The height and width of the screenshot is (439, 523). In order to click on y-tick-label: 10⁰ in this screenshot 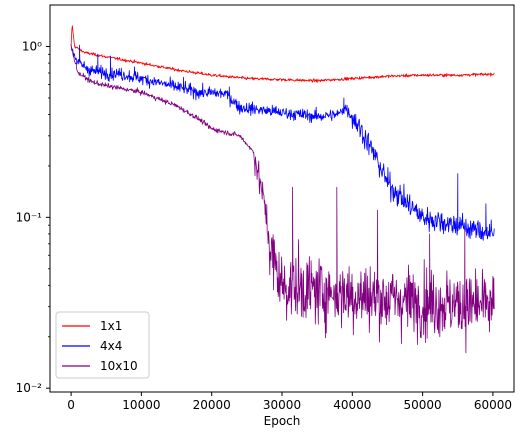, I will do `click(32, 47)`.